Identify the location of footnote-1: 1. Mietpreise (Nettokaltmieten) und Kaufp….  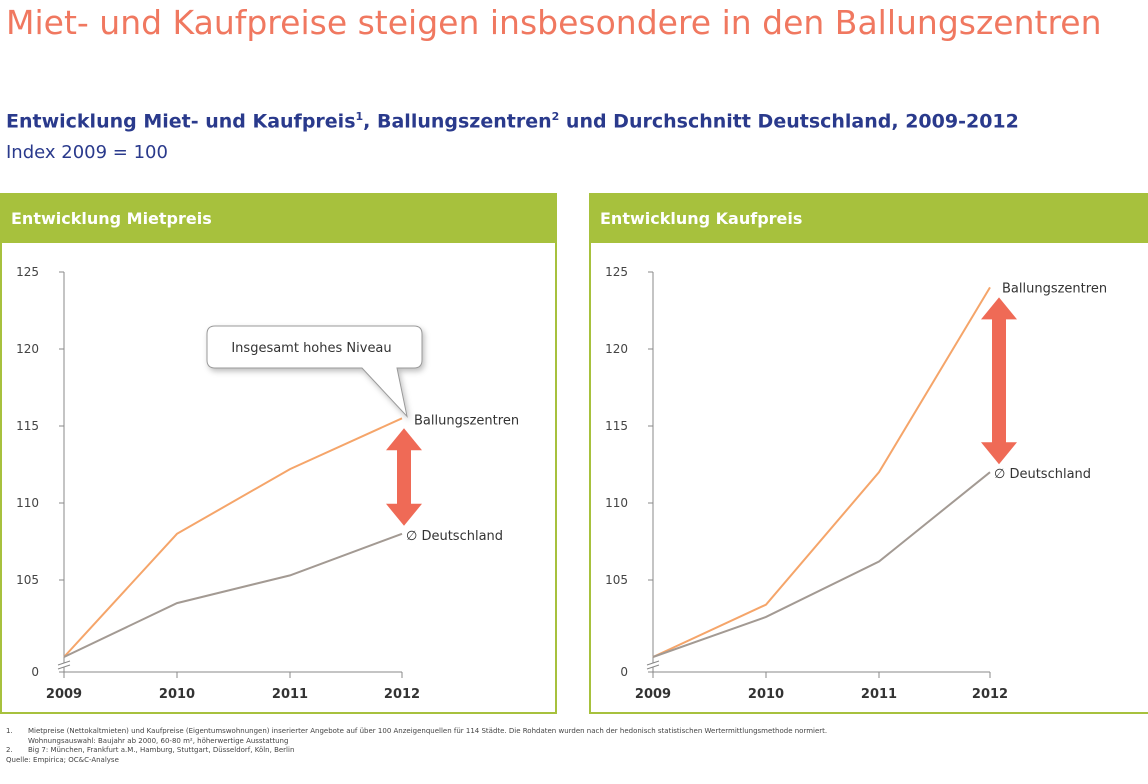
(416, 732).